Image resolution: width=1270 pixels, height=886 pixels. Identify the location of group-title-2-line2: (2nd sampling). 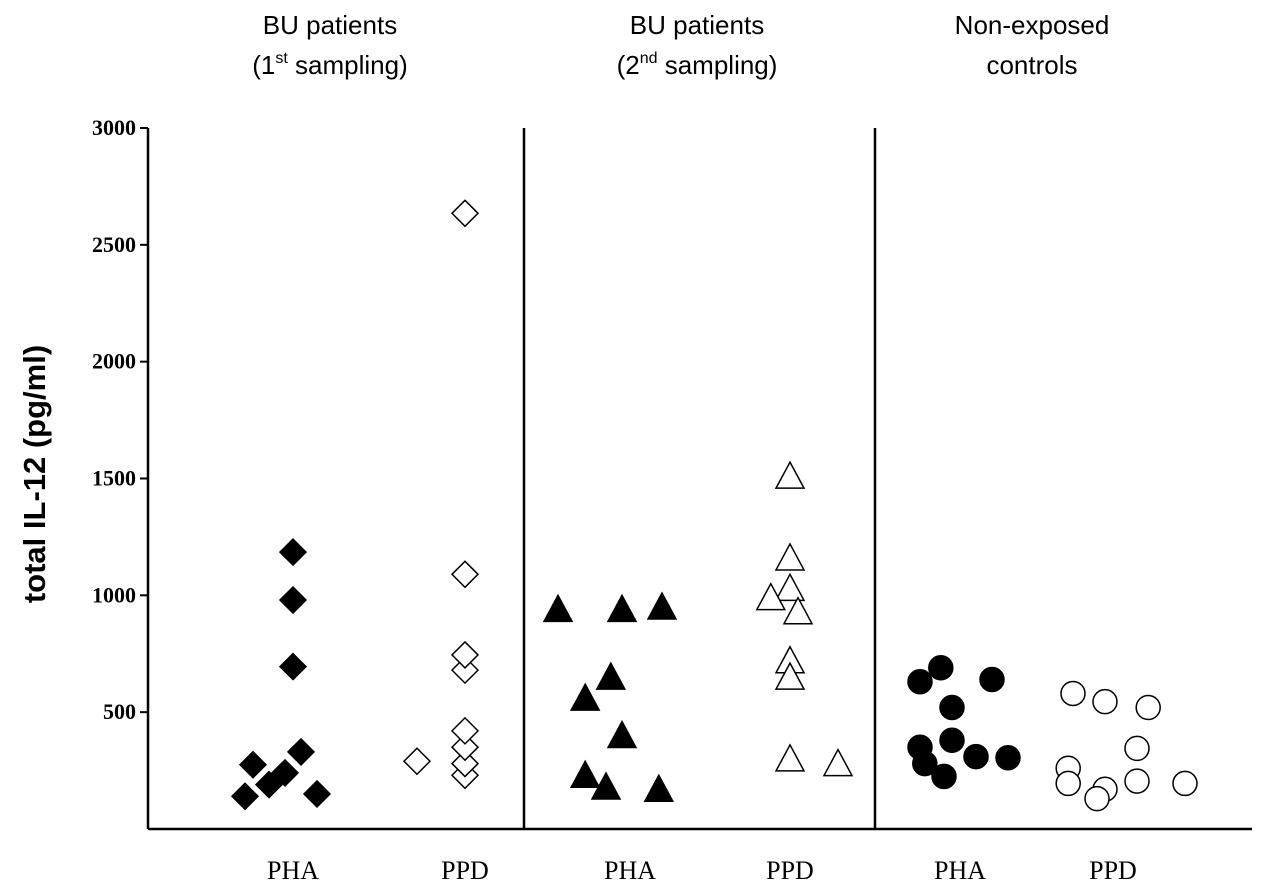
(697, 65).